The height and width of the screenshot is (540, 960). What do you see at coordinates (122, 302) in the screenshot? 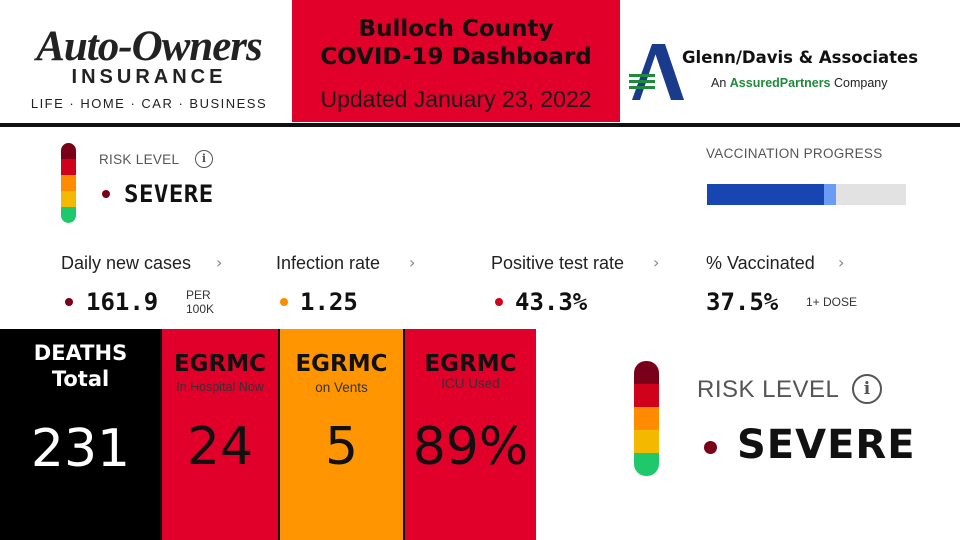
I see `metric-daily-cases-value: 161.9` at bounding box center [122, 302].